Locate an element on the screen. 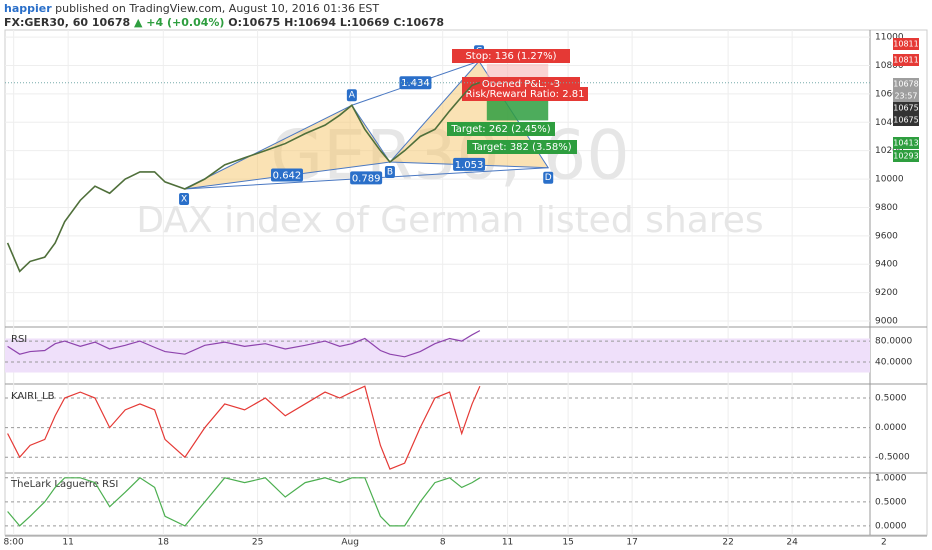  point-label: X is located at coordinates (184, 200).